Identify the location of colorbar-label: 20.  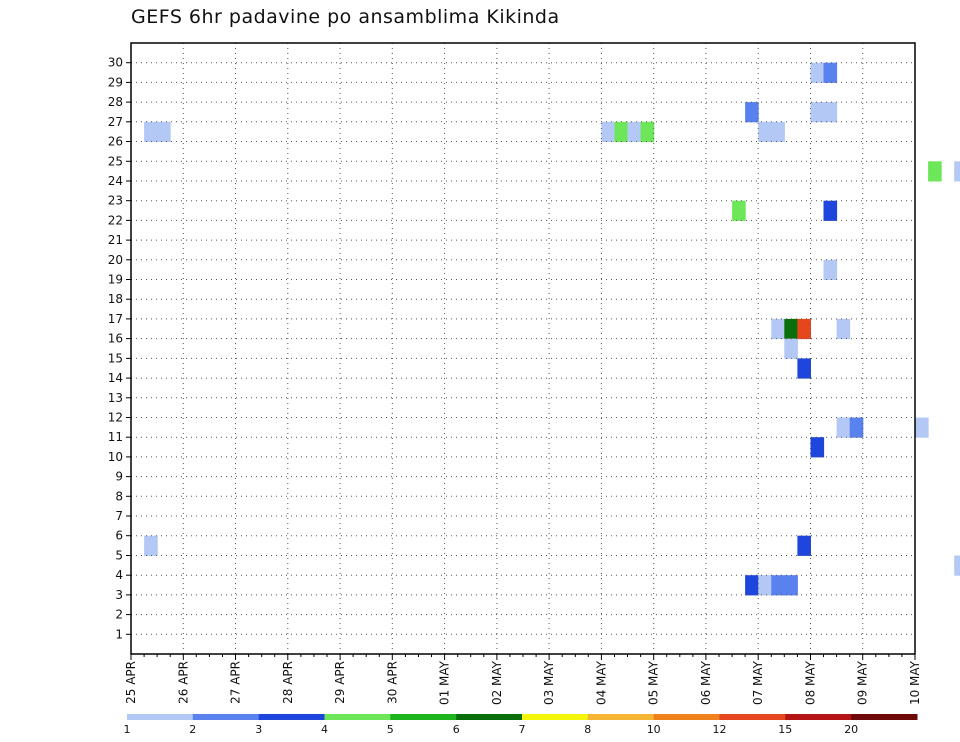
(851, 729).